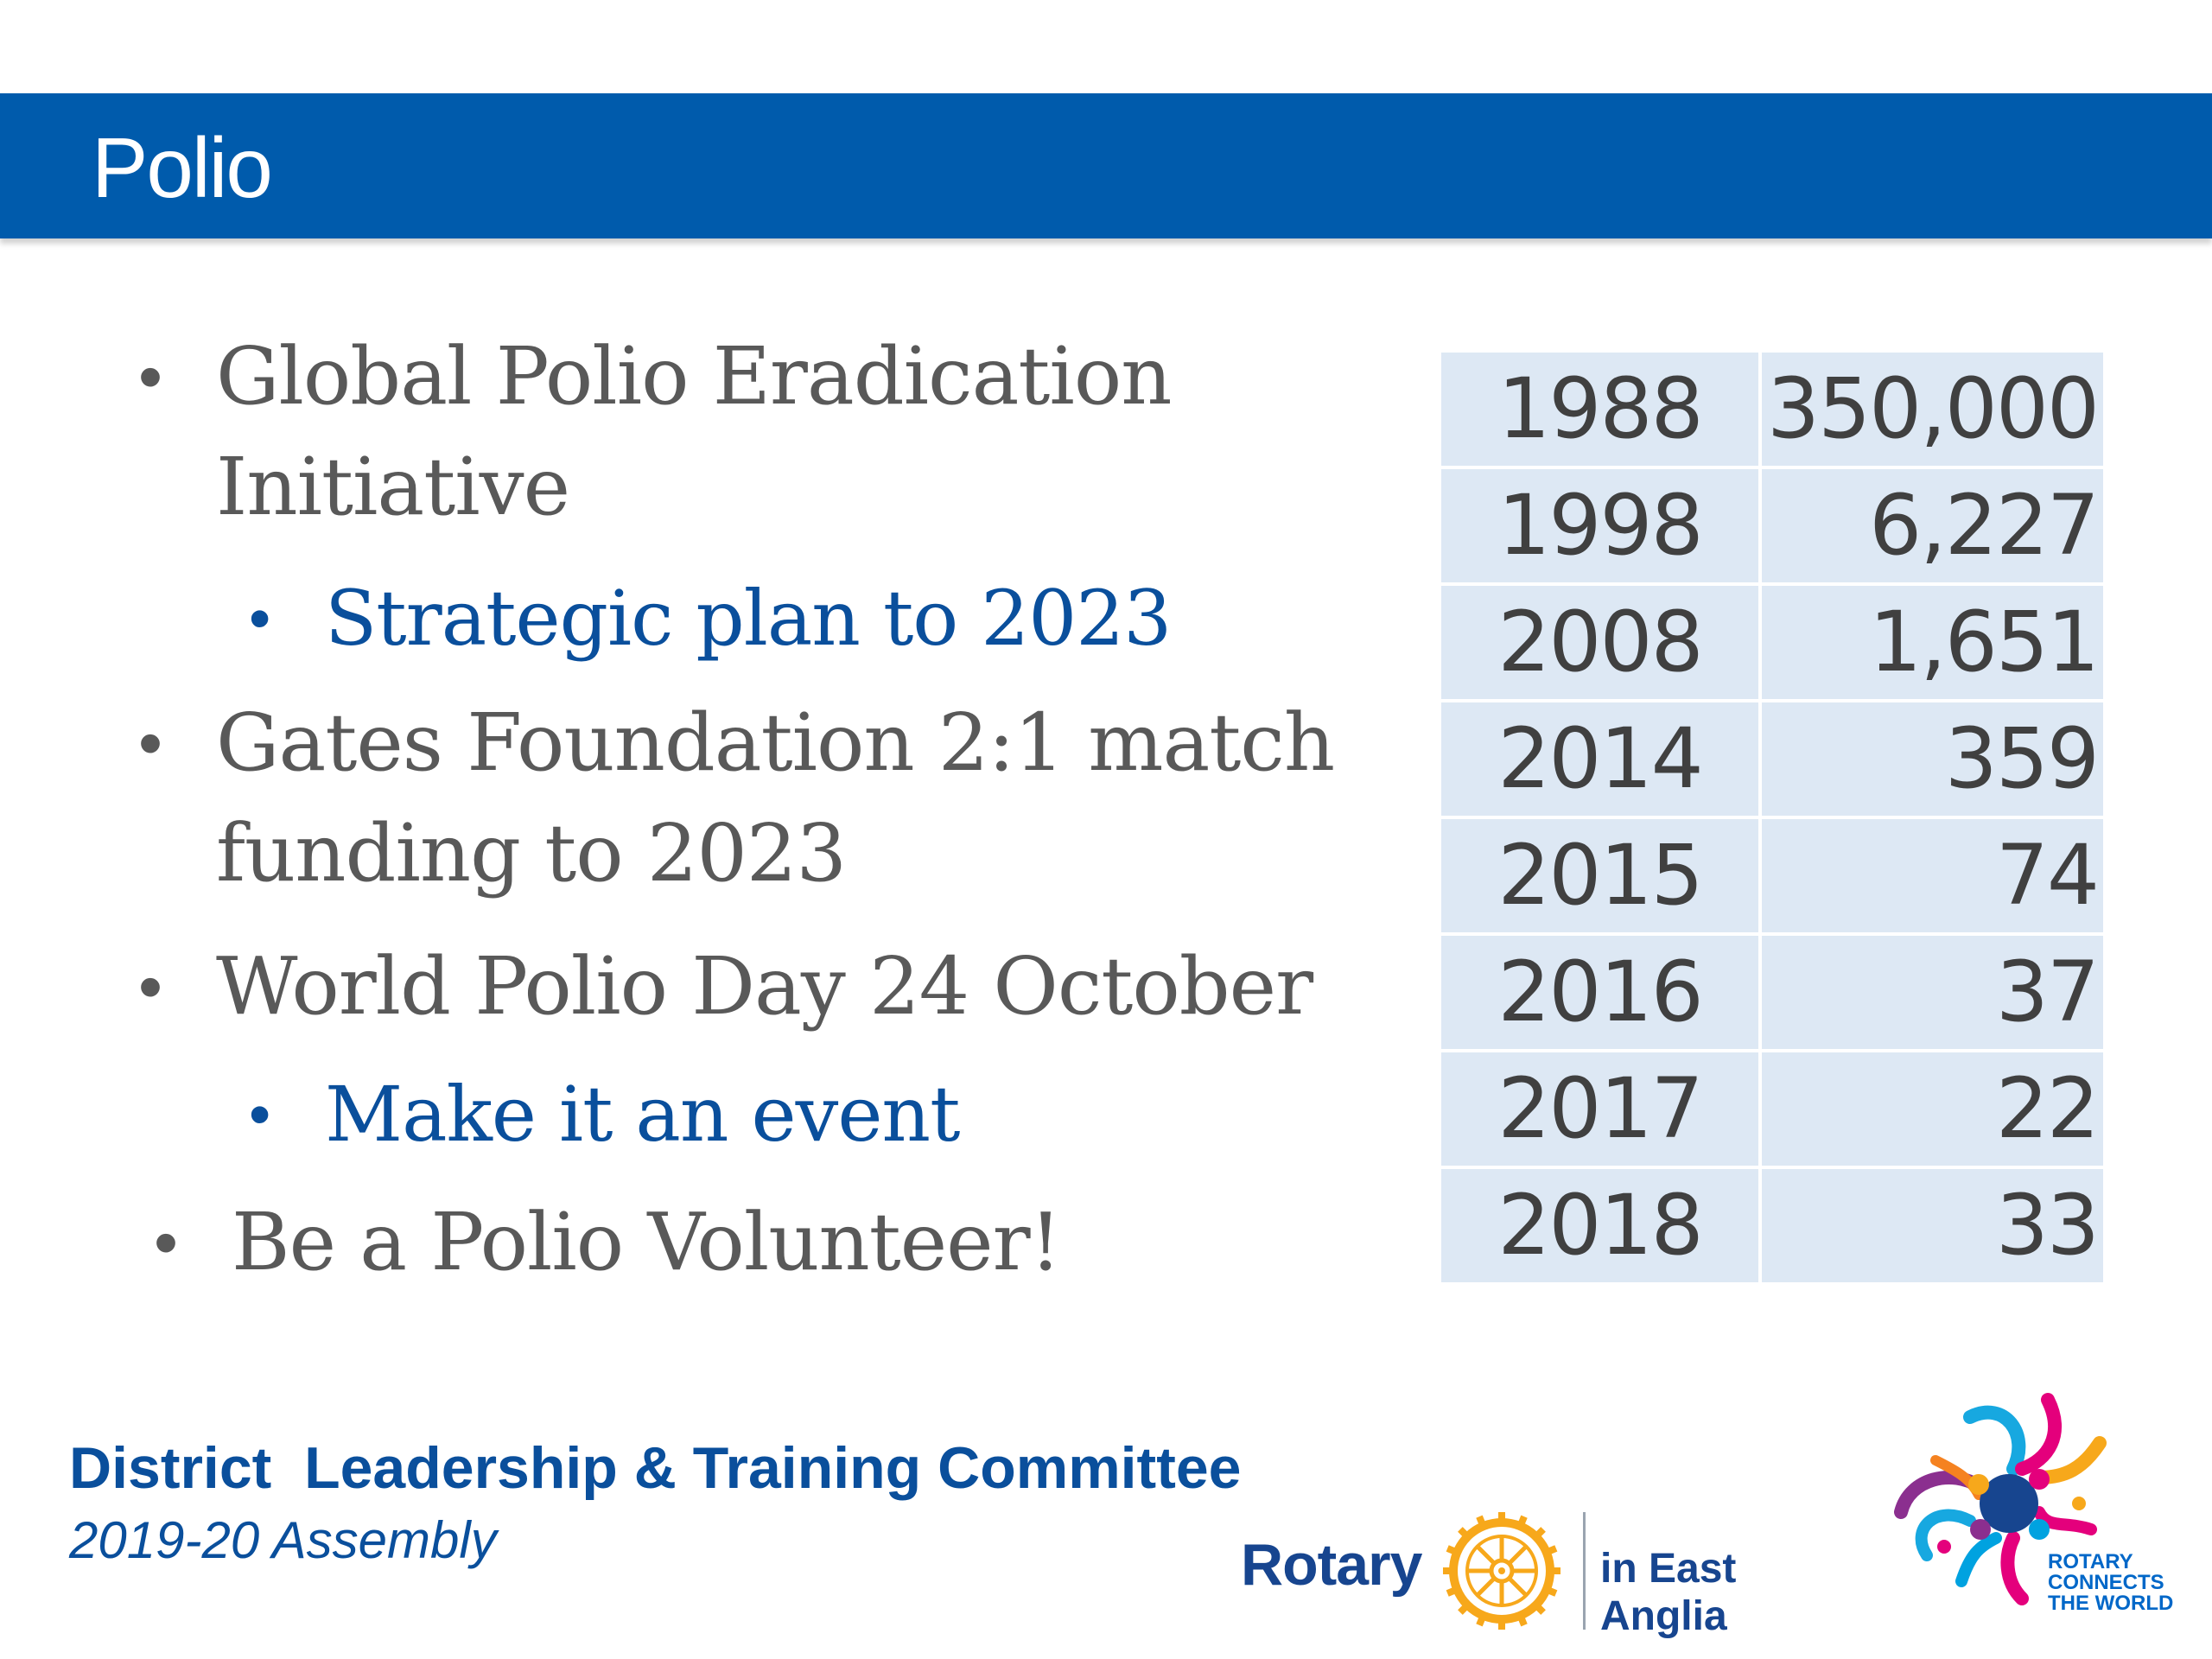  What do you see at coordinates (1600, 642) in the screenshot?
I see `year-cell: 2008` at bounding box center [1600, 642].